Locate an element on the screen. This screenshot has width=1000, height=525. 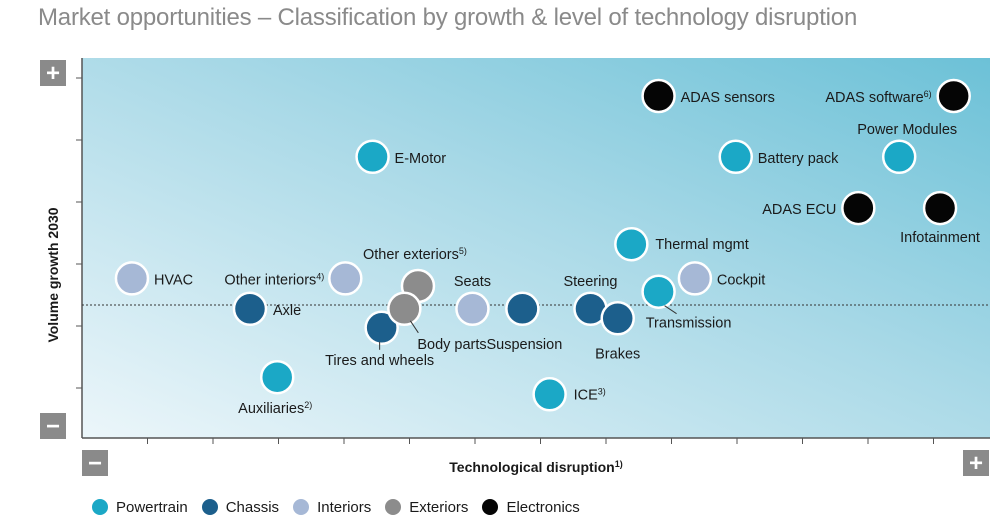
point-label-other-interiors: Other interiors4) is located at coordinates (274, 279).